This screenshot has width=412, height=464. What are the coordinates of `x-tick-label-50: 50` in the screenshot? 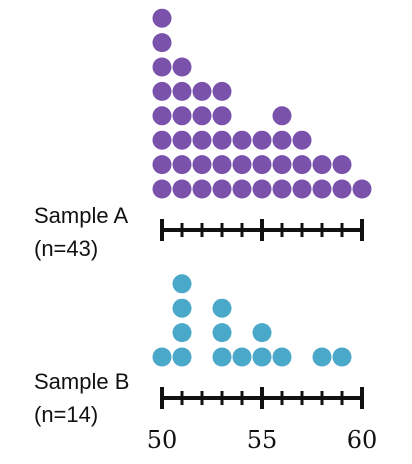 It's located at (162, 440).